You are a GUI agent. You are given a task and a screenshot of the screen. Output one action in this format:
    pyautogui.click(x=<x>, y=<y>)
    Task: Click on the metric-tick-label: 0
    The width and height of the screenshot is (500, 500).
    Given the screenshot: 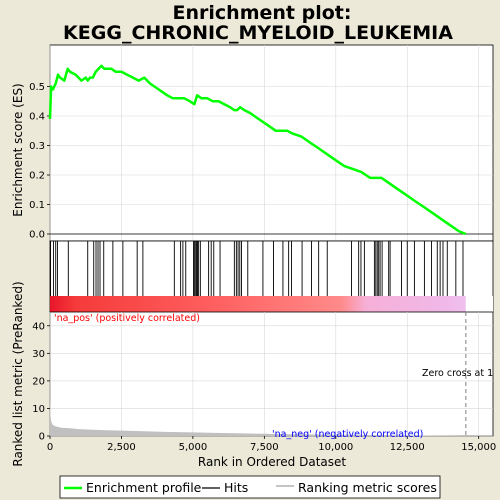 What is the action you would take?
    pyautogui.click(x=42, y=437)
    